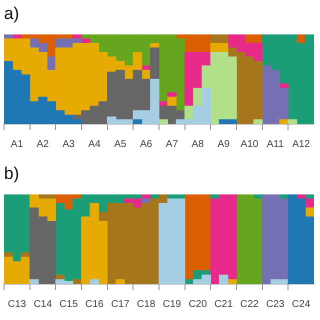  I want to click on x-tick-label: C21, so click(224, 304).